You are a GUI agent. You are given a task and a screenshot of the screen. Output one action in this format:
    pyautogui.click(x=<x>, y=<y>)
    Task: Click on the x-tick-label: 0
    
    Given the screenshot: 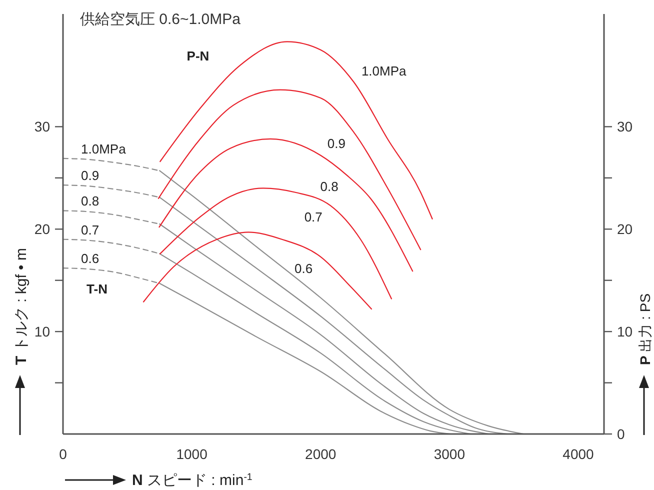 What is the action you would take?
    pyautogui.click(x=63, y=454)
    